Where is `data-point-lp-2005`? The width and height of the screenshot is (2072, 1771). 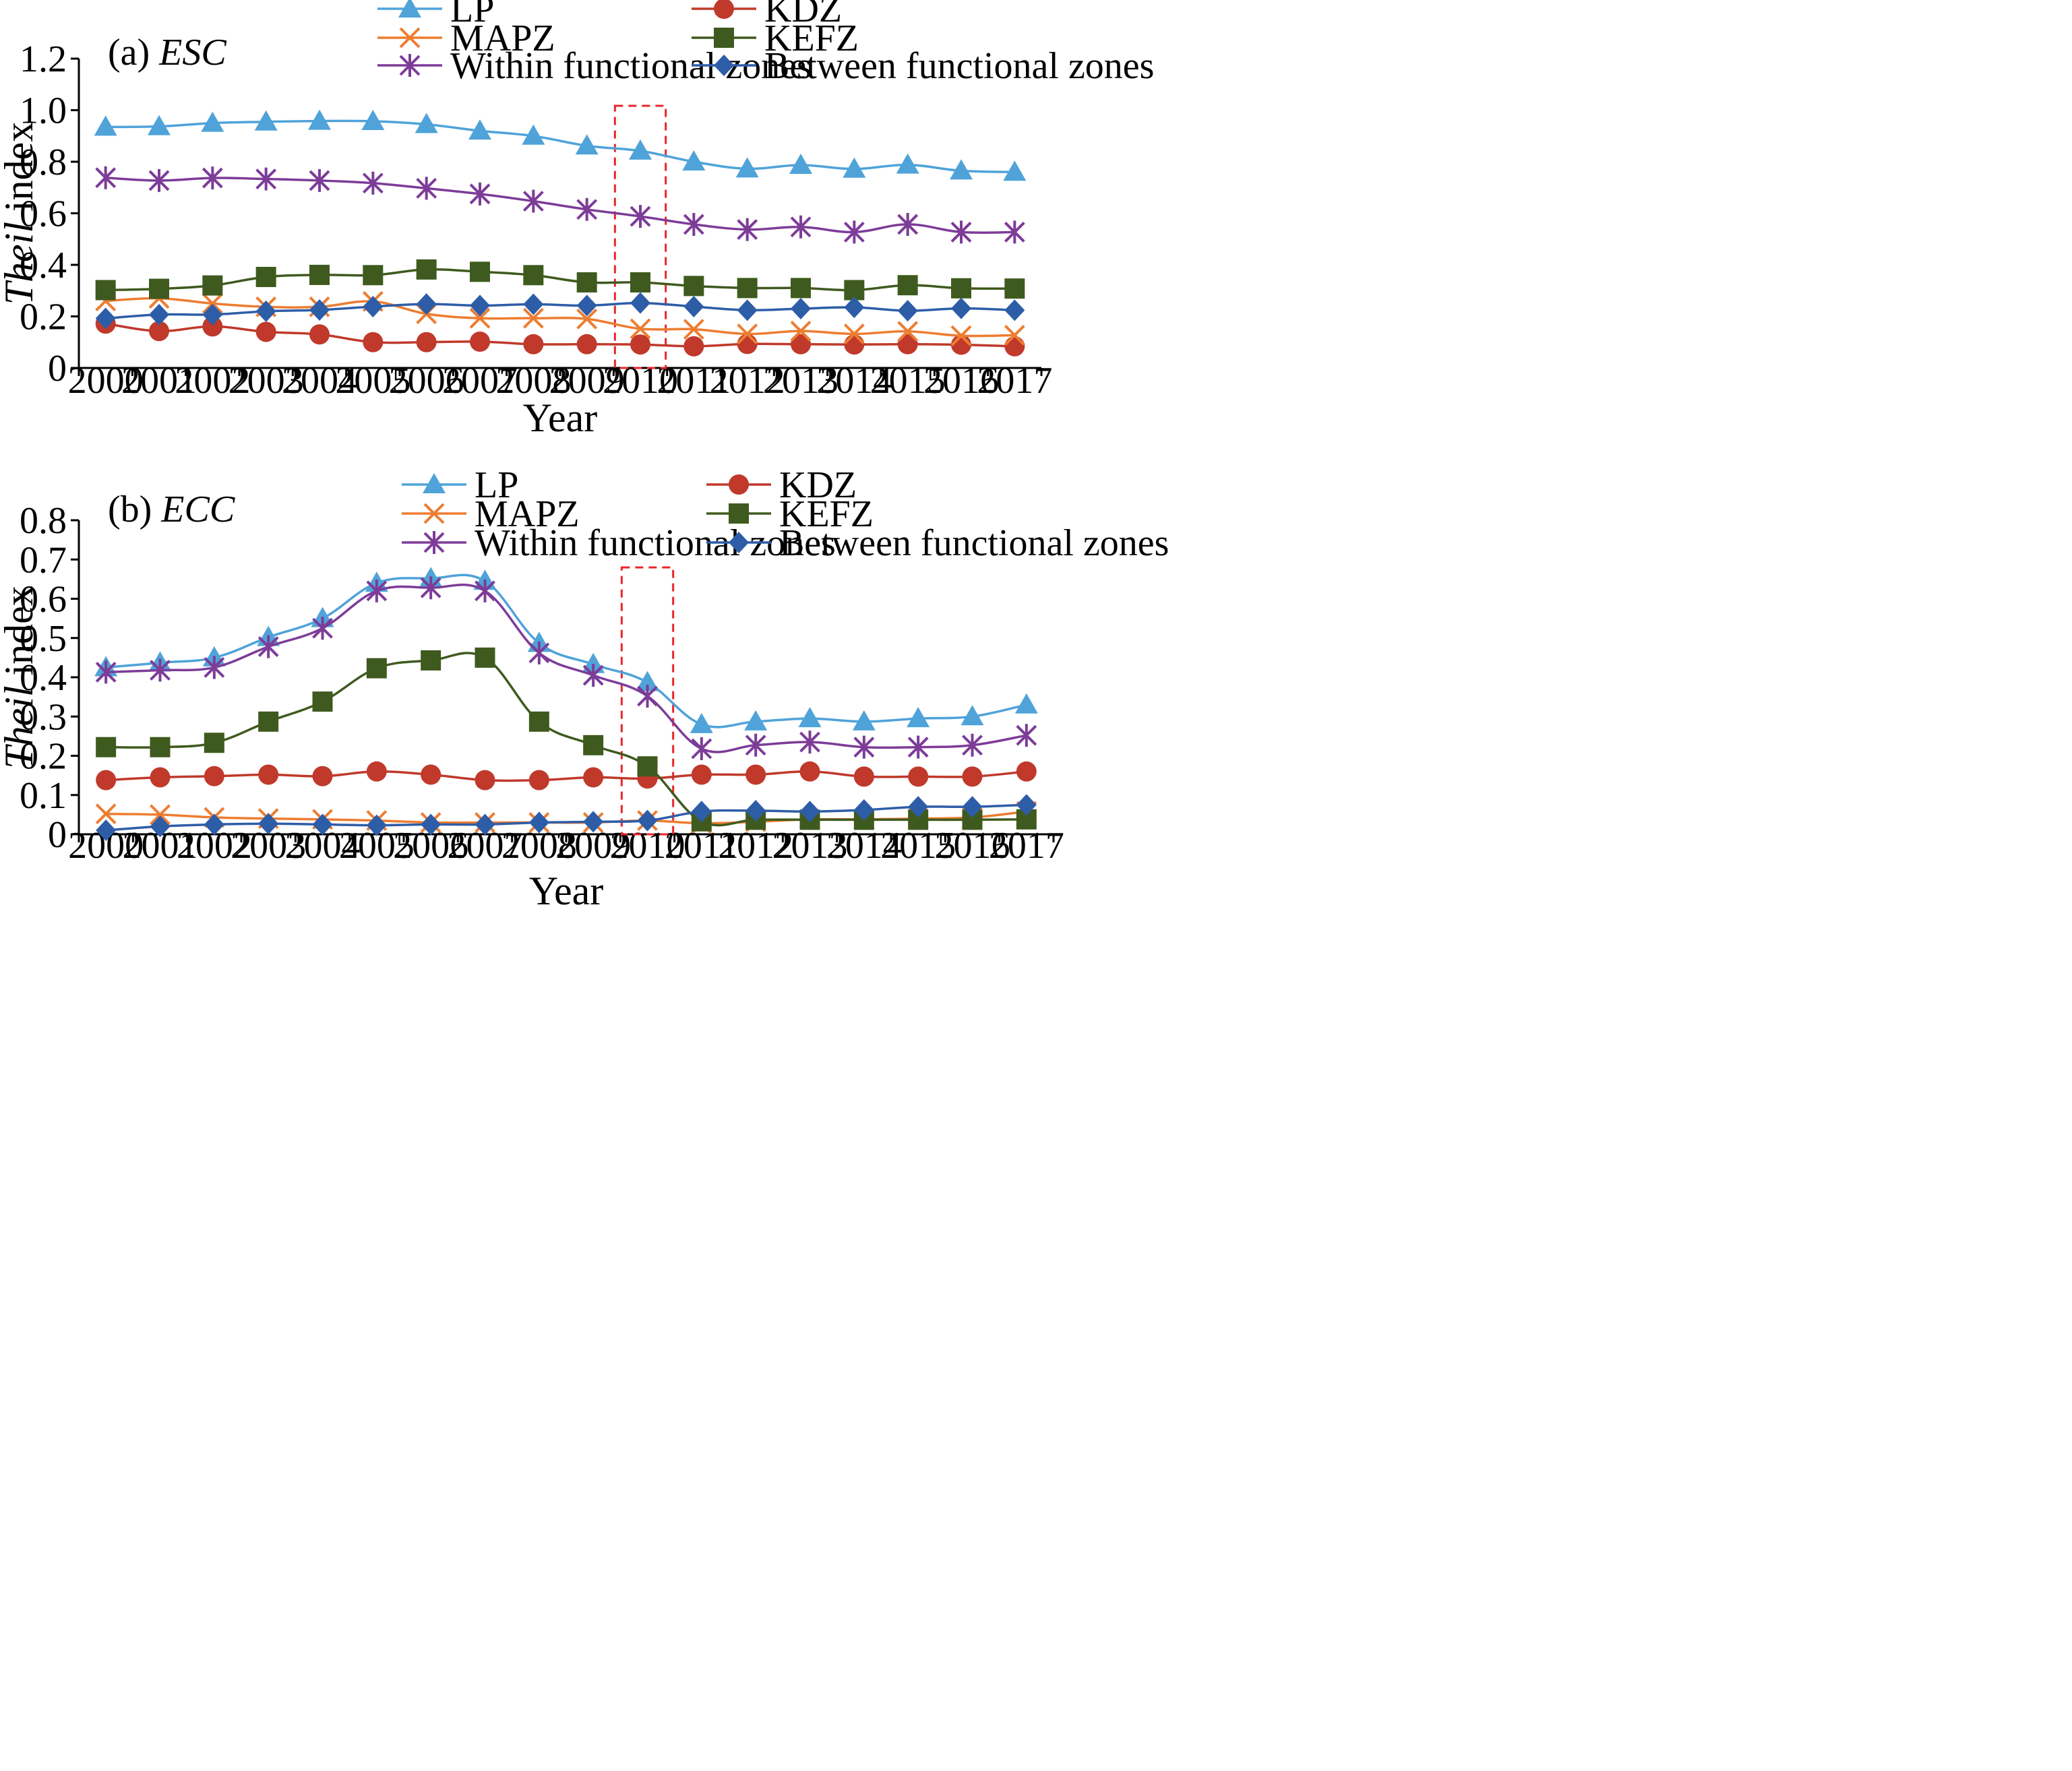 data-point-lp-2005 is located at coordinates (373, 119).